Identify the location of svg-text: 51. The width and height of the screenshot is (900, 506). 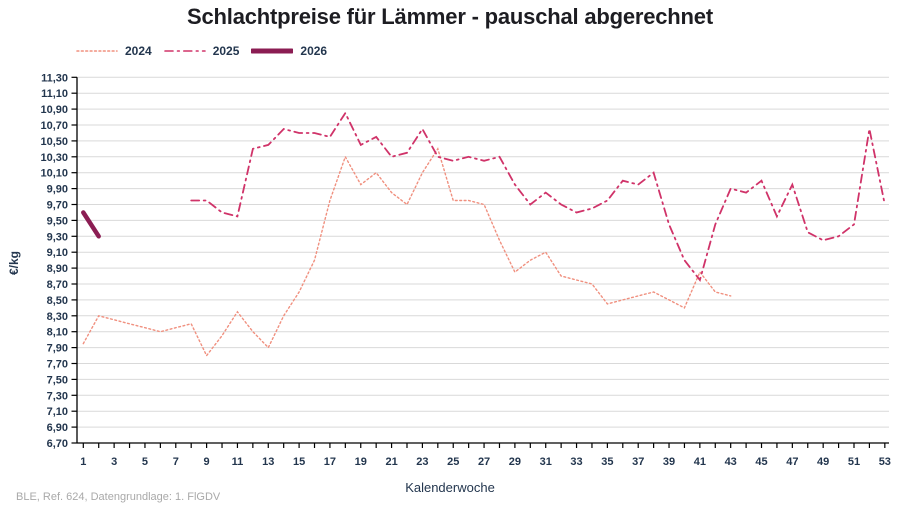
(854, 462).